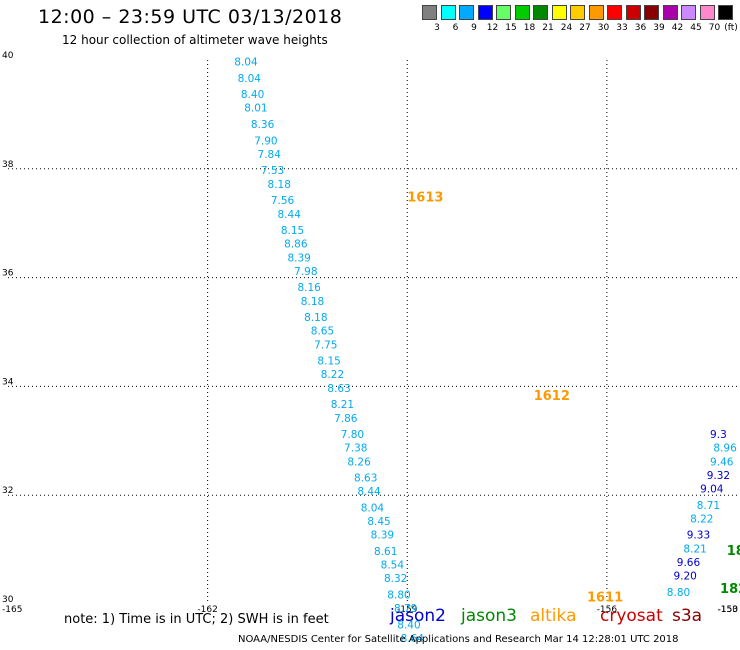 Image resolution: width=740 pixels, height=650 pixels. What do you see at coordinates (342, 405) in the screenshot?
I see `data-point-label: 8.21` at bounding box center [342, 405].